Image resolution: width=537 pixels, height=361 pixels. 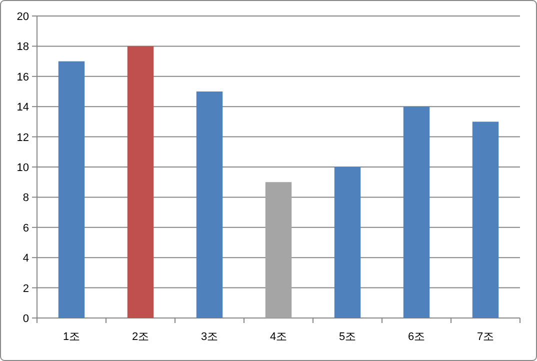 I want to click on y-tick-label: 16, so click(x=22, y=77).